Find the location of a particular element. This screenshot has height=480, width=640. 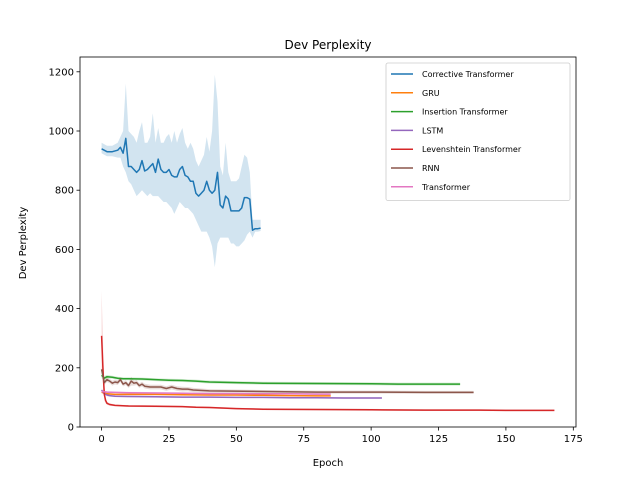

chart-title: Dev Perplexity is located at coordinates (327, 45).